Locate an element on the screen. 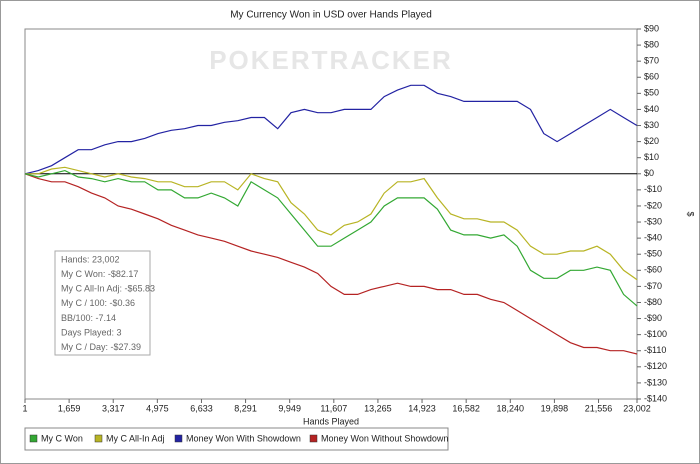  y-tick-label: -$90 is located at coordinates (653, 318).